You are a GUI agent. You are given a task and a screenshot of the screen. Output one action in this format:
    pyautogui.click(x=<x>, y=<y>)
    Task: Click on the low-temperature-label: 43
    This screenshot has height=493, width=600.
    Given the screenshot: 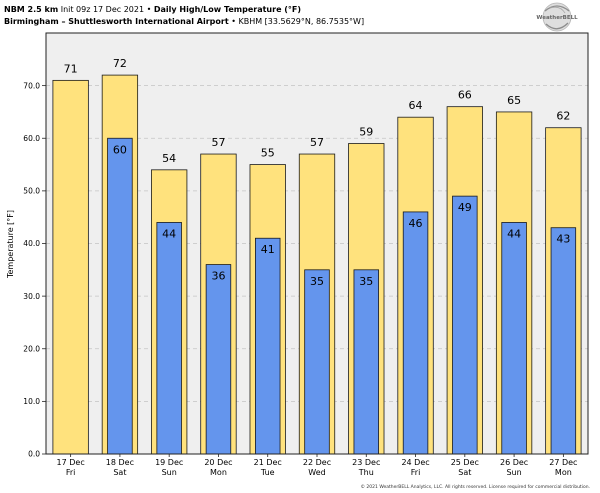 What is the action you would take?
    pyautogui.click(x=563, y=239)
    